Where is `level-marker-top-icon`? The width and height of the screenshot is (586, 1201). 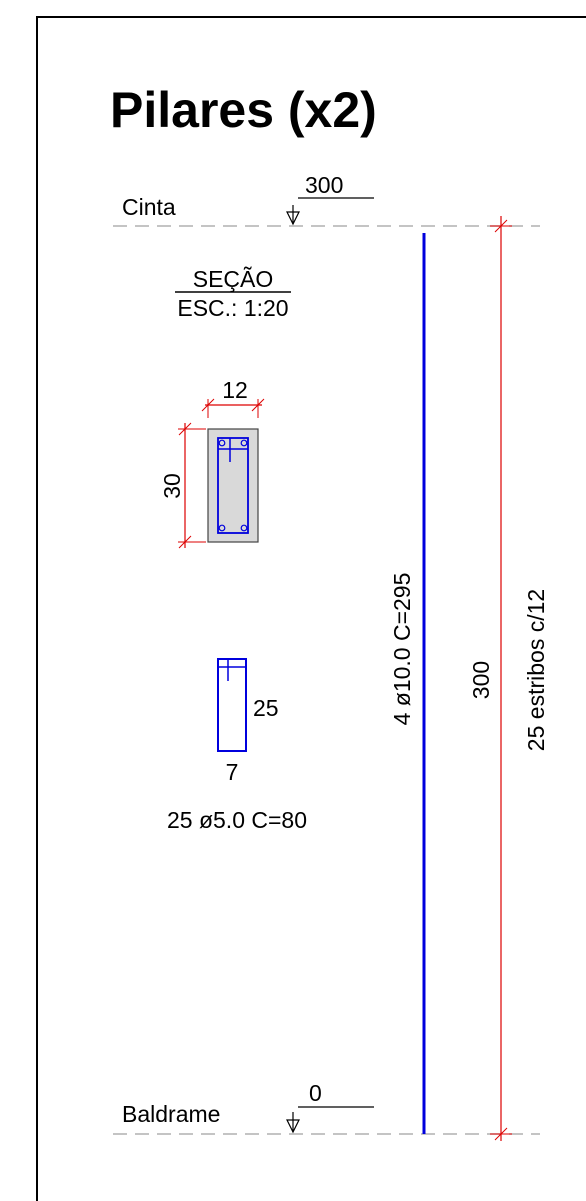
level-marker-top-icon is located at coordinates (330, 211).